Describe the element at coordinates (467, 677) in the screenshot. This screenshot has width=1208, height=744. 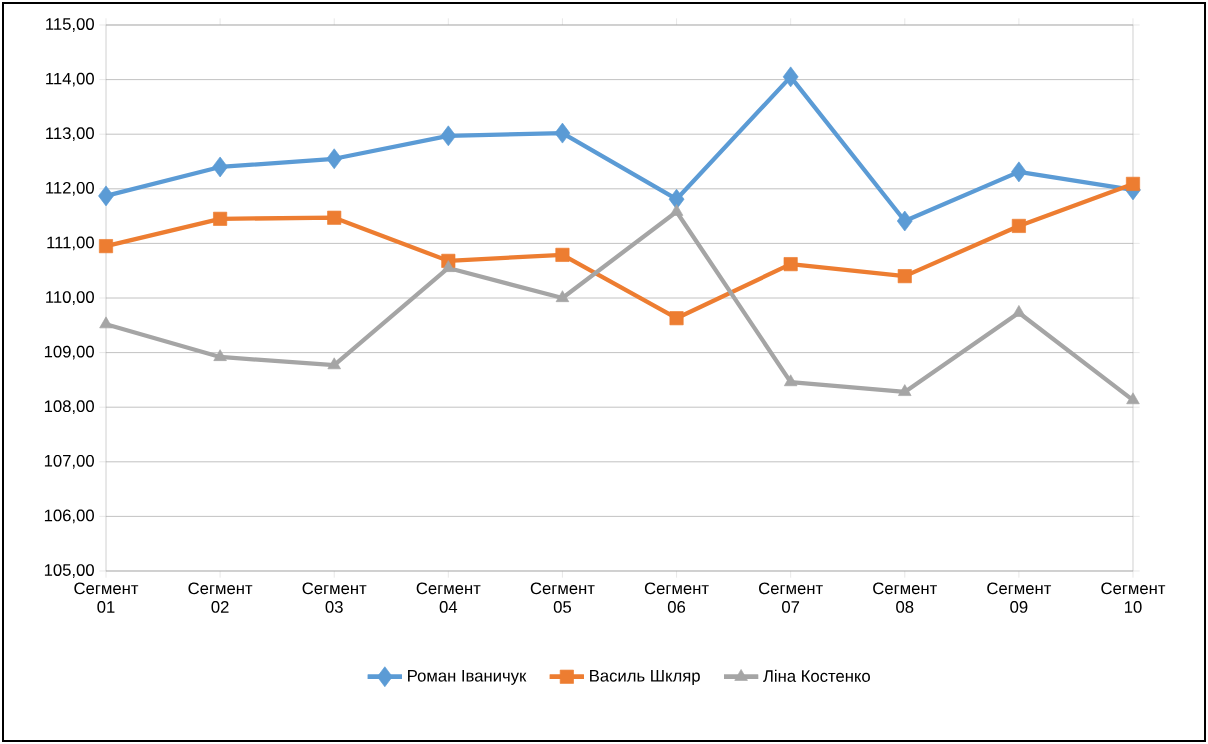
I see `legend-label: Роман Іваничук` at that location.